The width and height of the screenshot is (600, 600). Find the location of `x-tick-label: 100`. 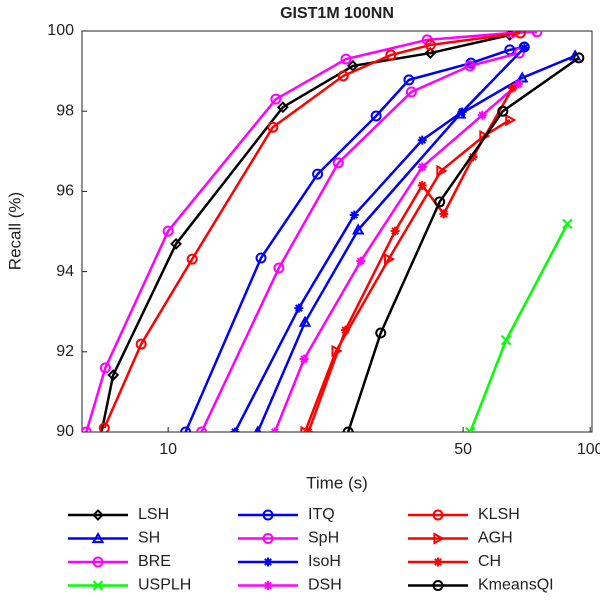

x-tick-label: 100 is located at coordinates (588, 449).